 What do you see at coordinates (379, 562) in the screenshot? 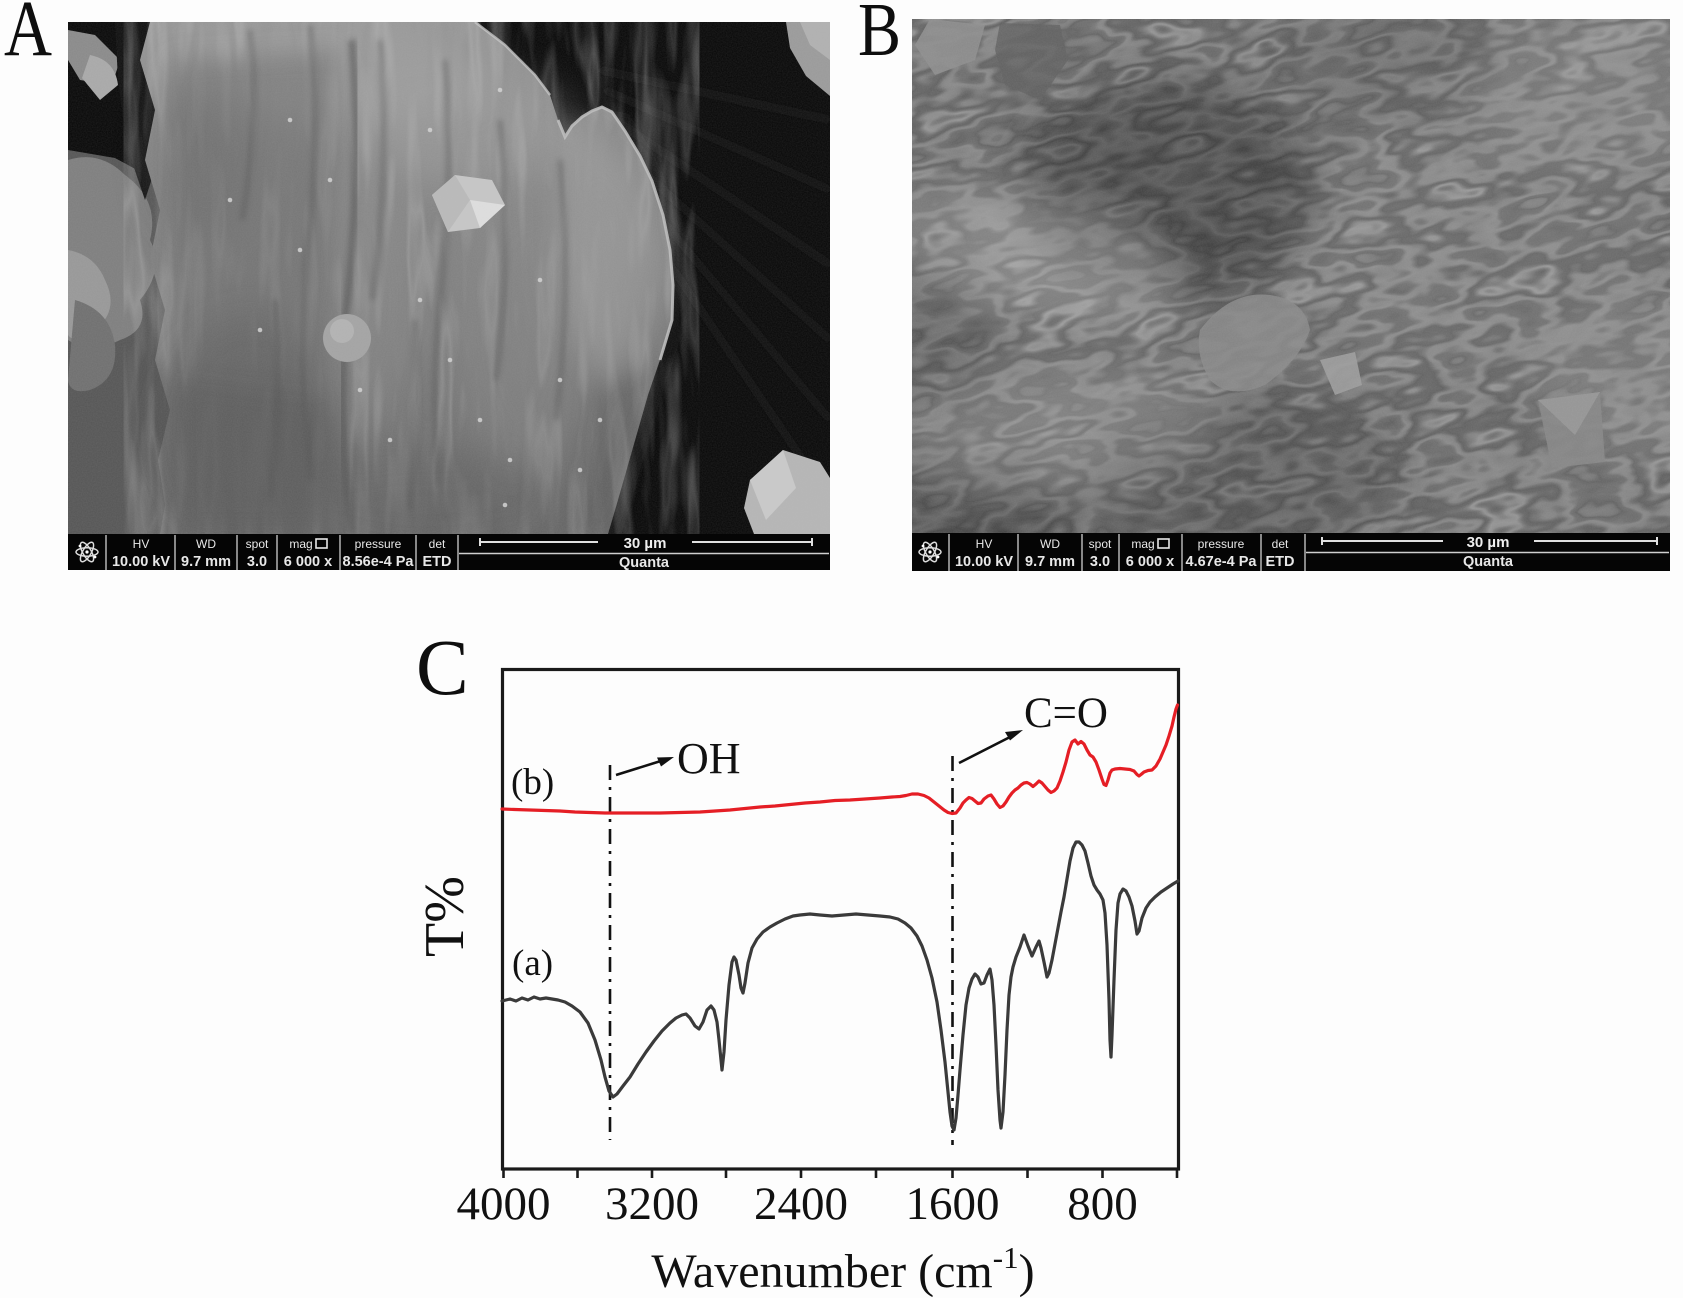
I see `svg-text: 8.56e-4 Pa` at bounding box center [379, 562].